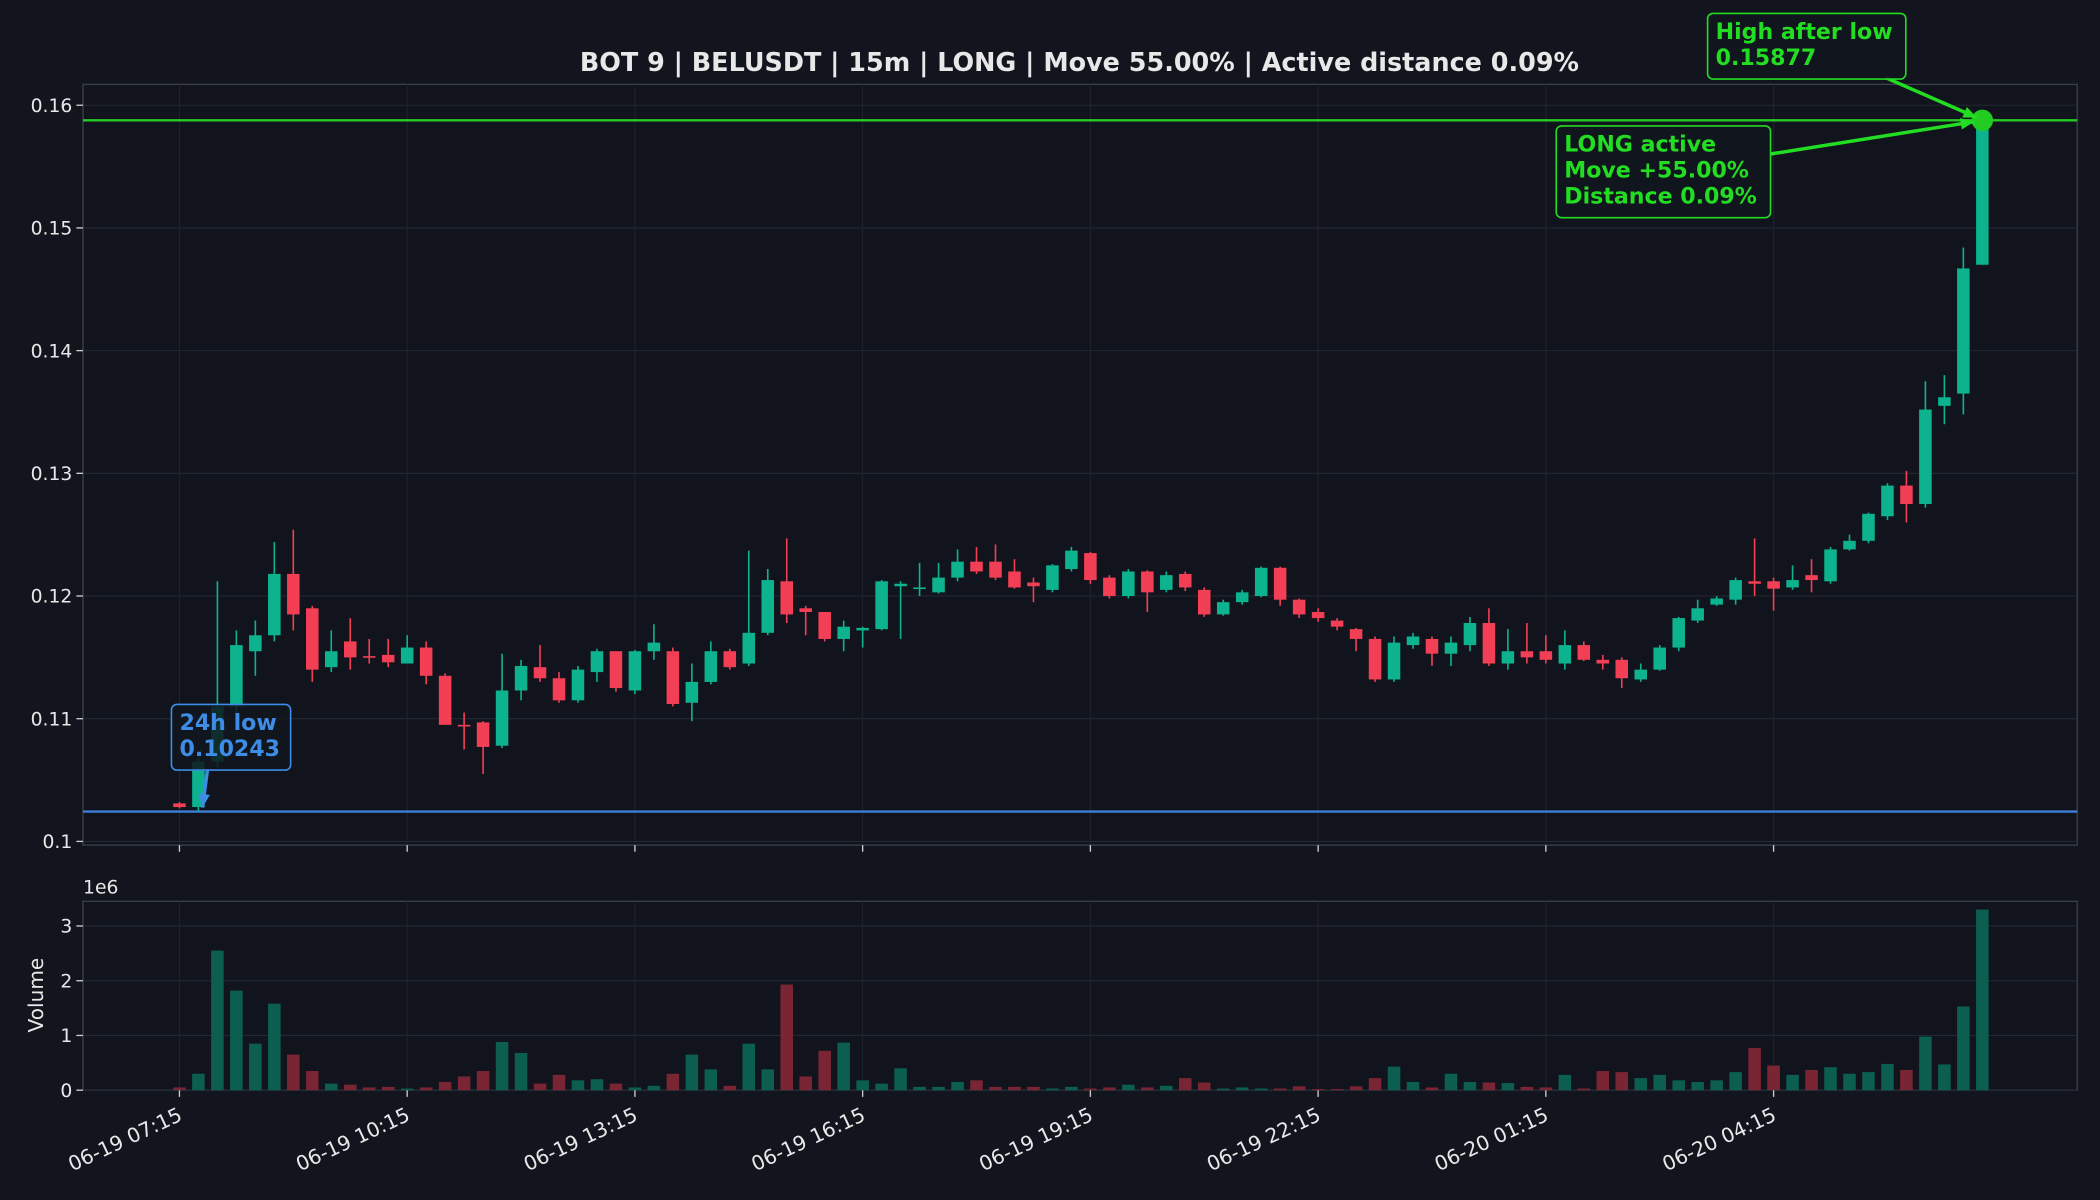 Image resolution: width=2100 pixels, height=1200 pixels. I want to click on annotation-box, so click(1806, 46).